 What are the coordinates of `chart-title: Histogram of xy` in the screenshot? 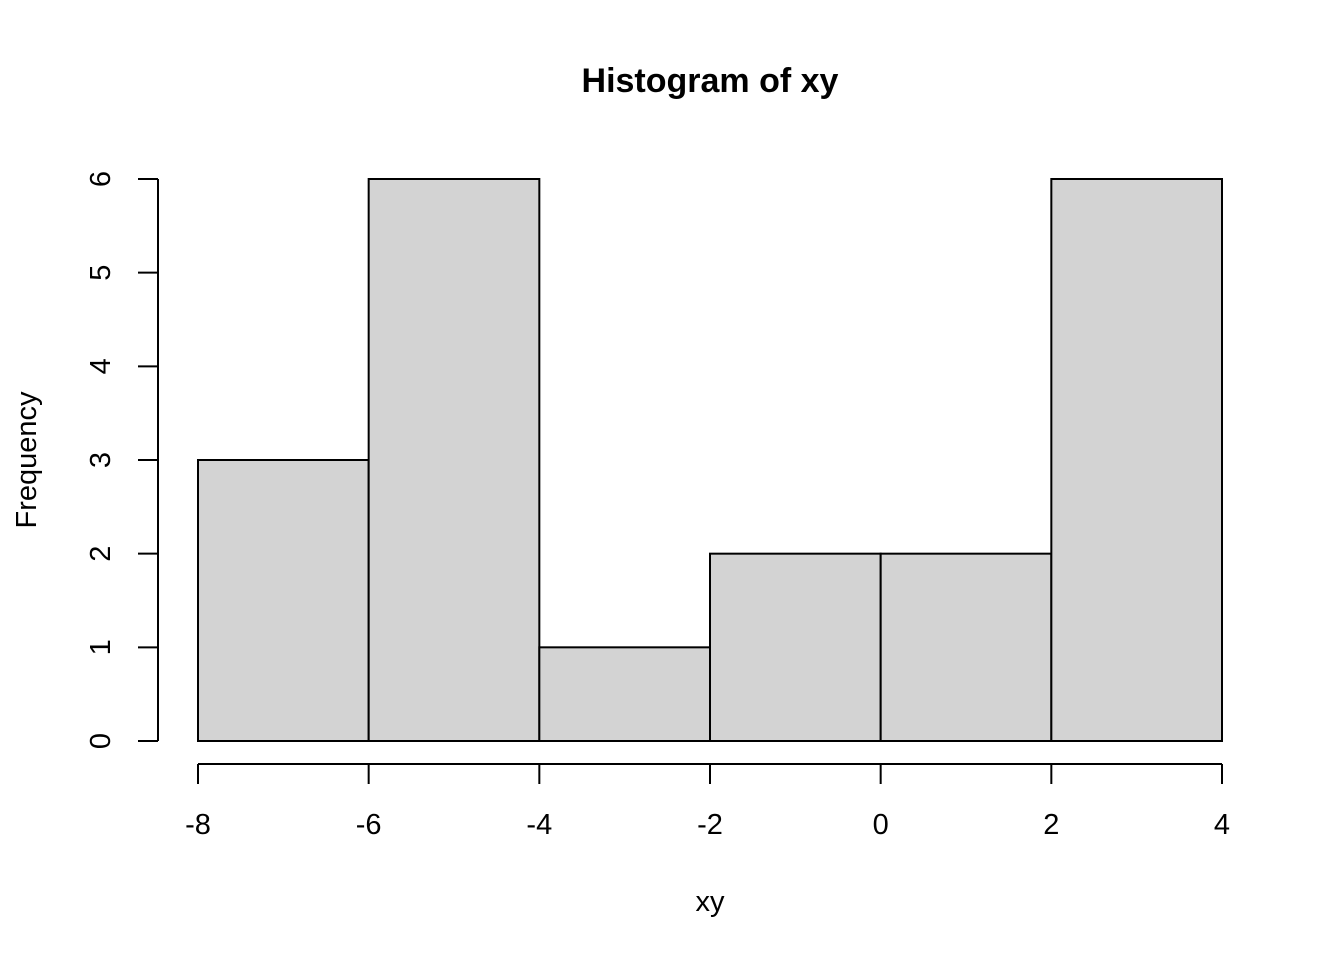 It's located at (710, 81).